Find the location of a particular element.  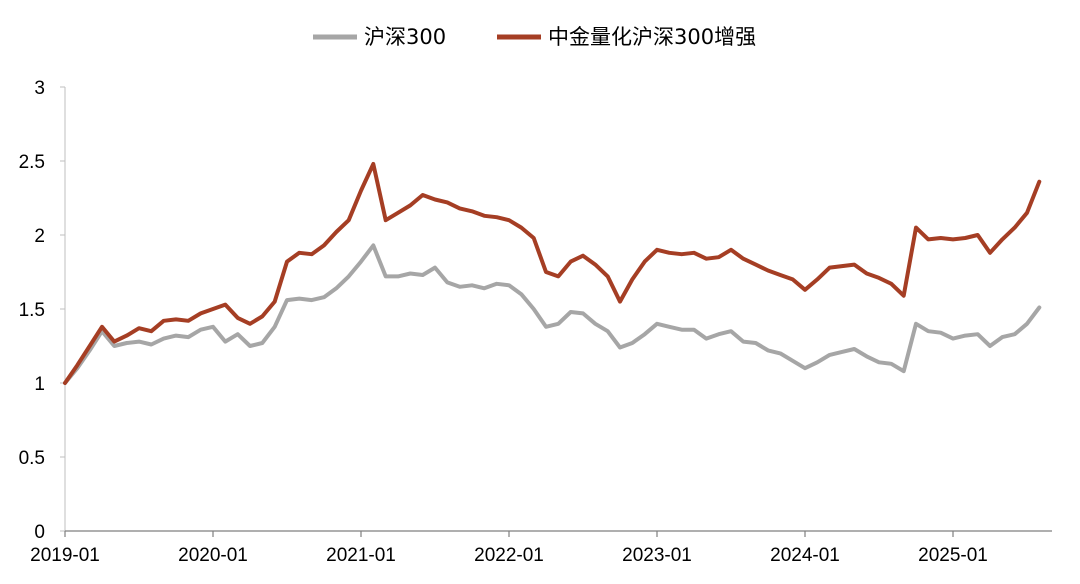

legend: 沪深300 中金量化沪深300增强 is located at coordinates (534, 37).